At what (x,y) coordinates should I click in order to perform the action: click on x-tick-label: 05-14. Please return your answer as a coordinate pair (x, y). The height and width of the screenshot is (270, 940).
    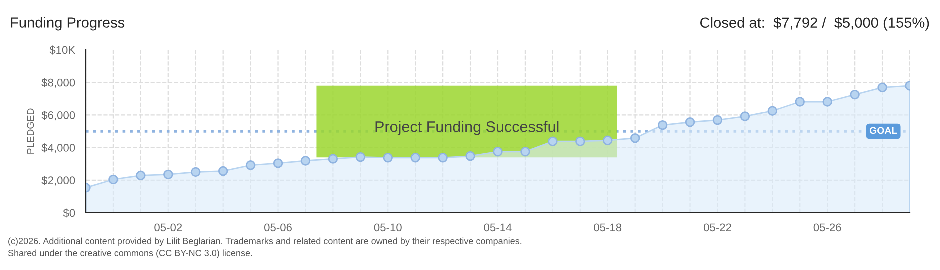
    Looking at the image, I should click on (498, 228).